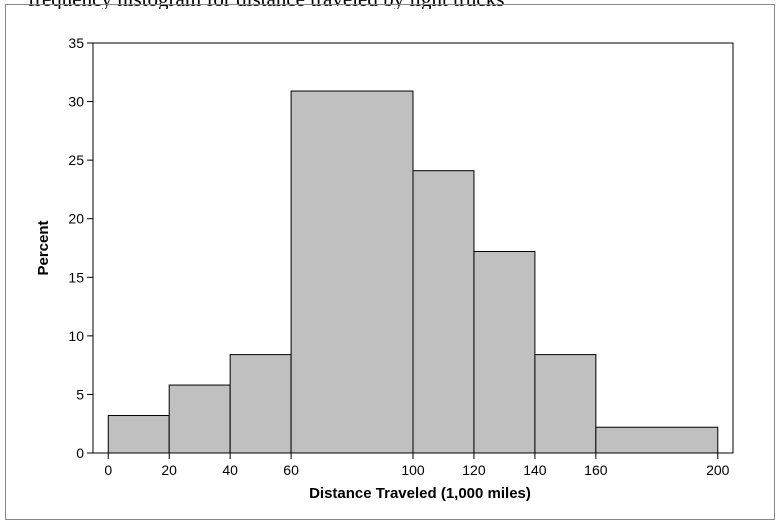 Image resolution: width=779 pixels, height=523 pixels. Describe the element at coordinates (76, 219) in the screenshot. I see `y-tick-label-20: 20` at that location.